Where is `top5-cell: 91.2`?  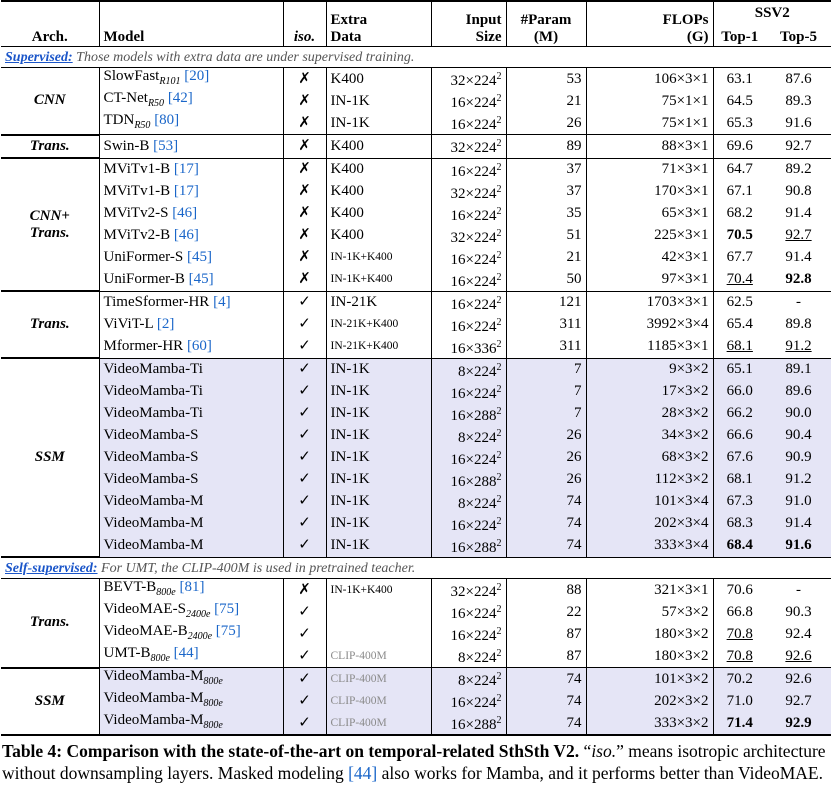
top5-cell: 91.2 is located at coordinates (798, 479).